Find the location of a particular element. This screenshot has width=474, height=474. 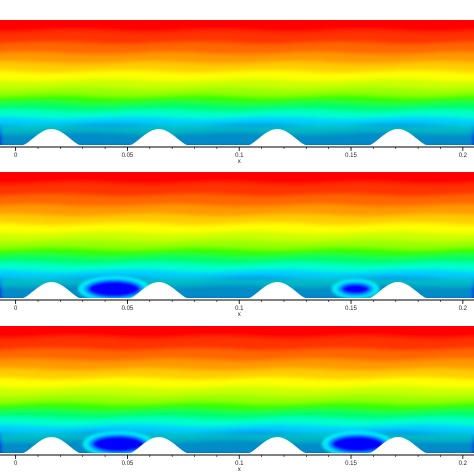

near-wall-layer is located at coordinates (237, 136).